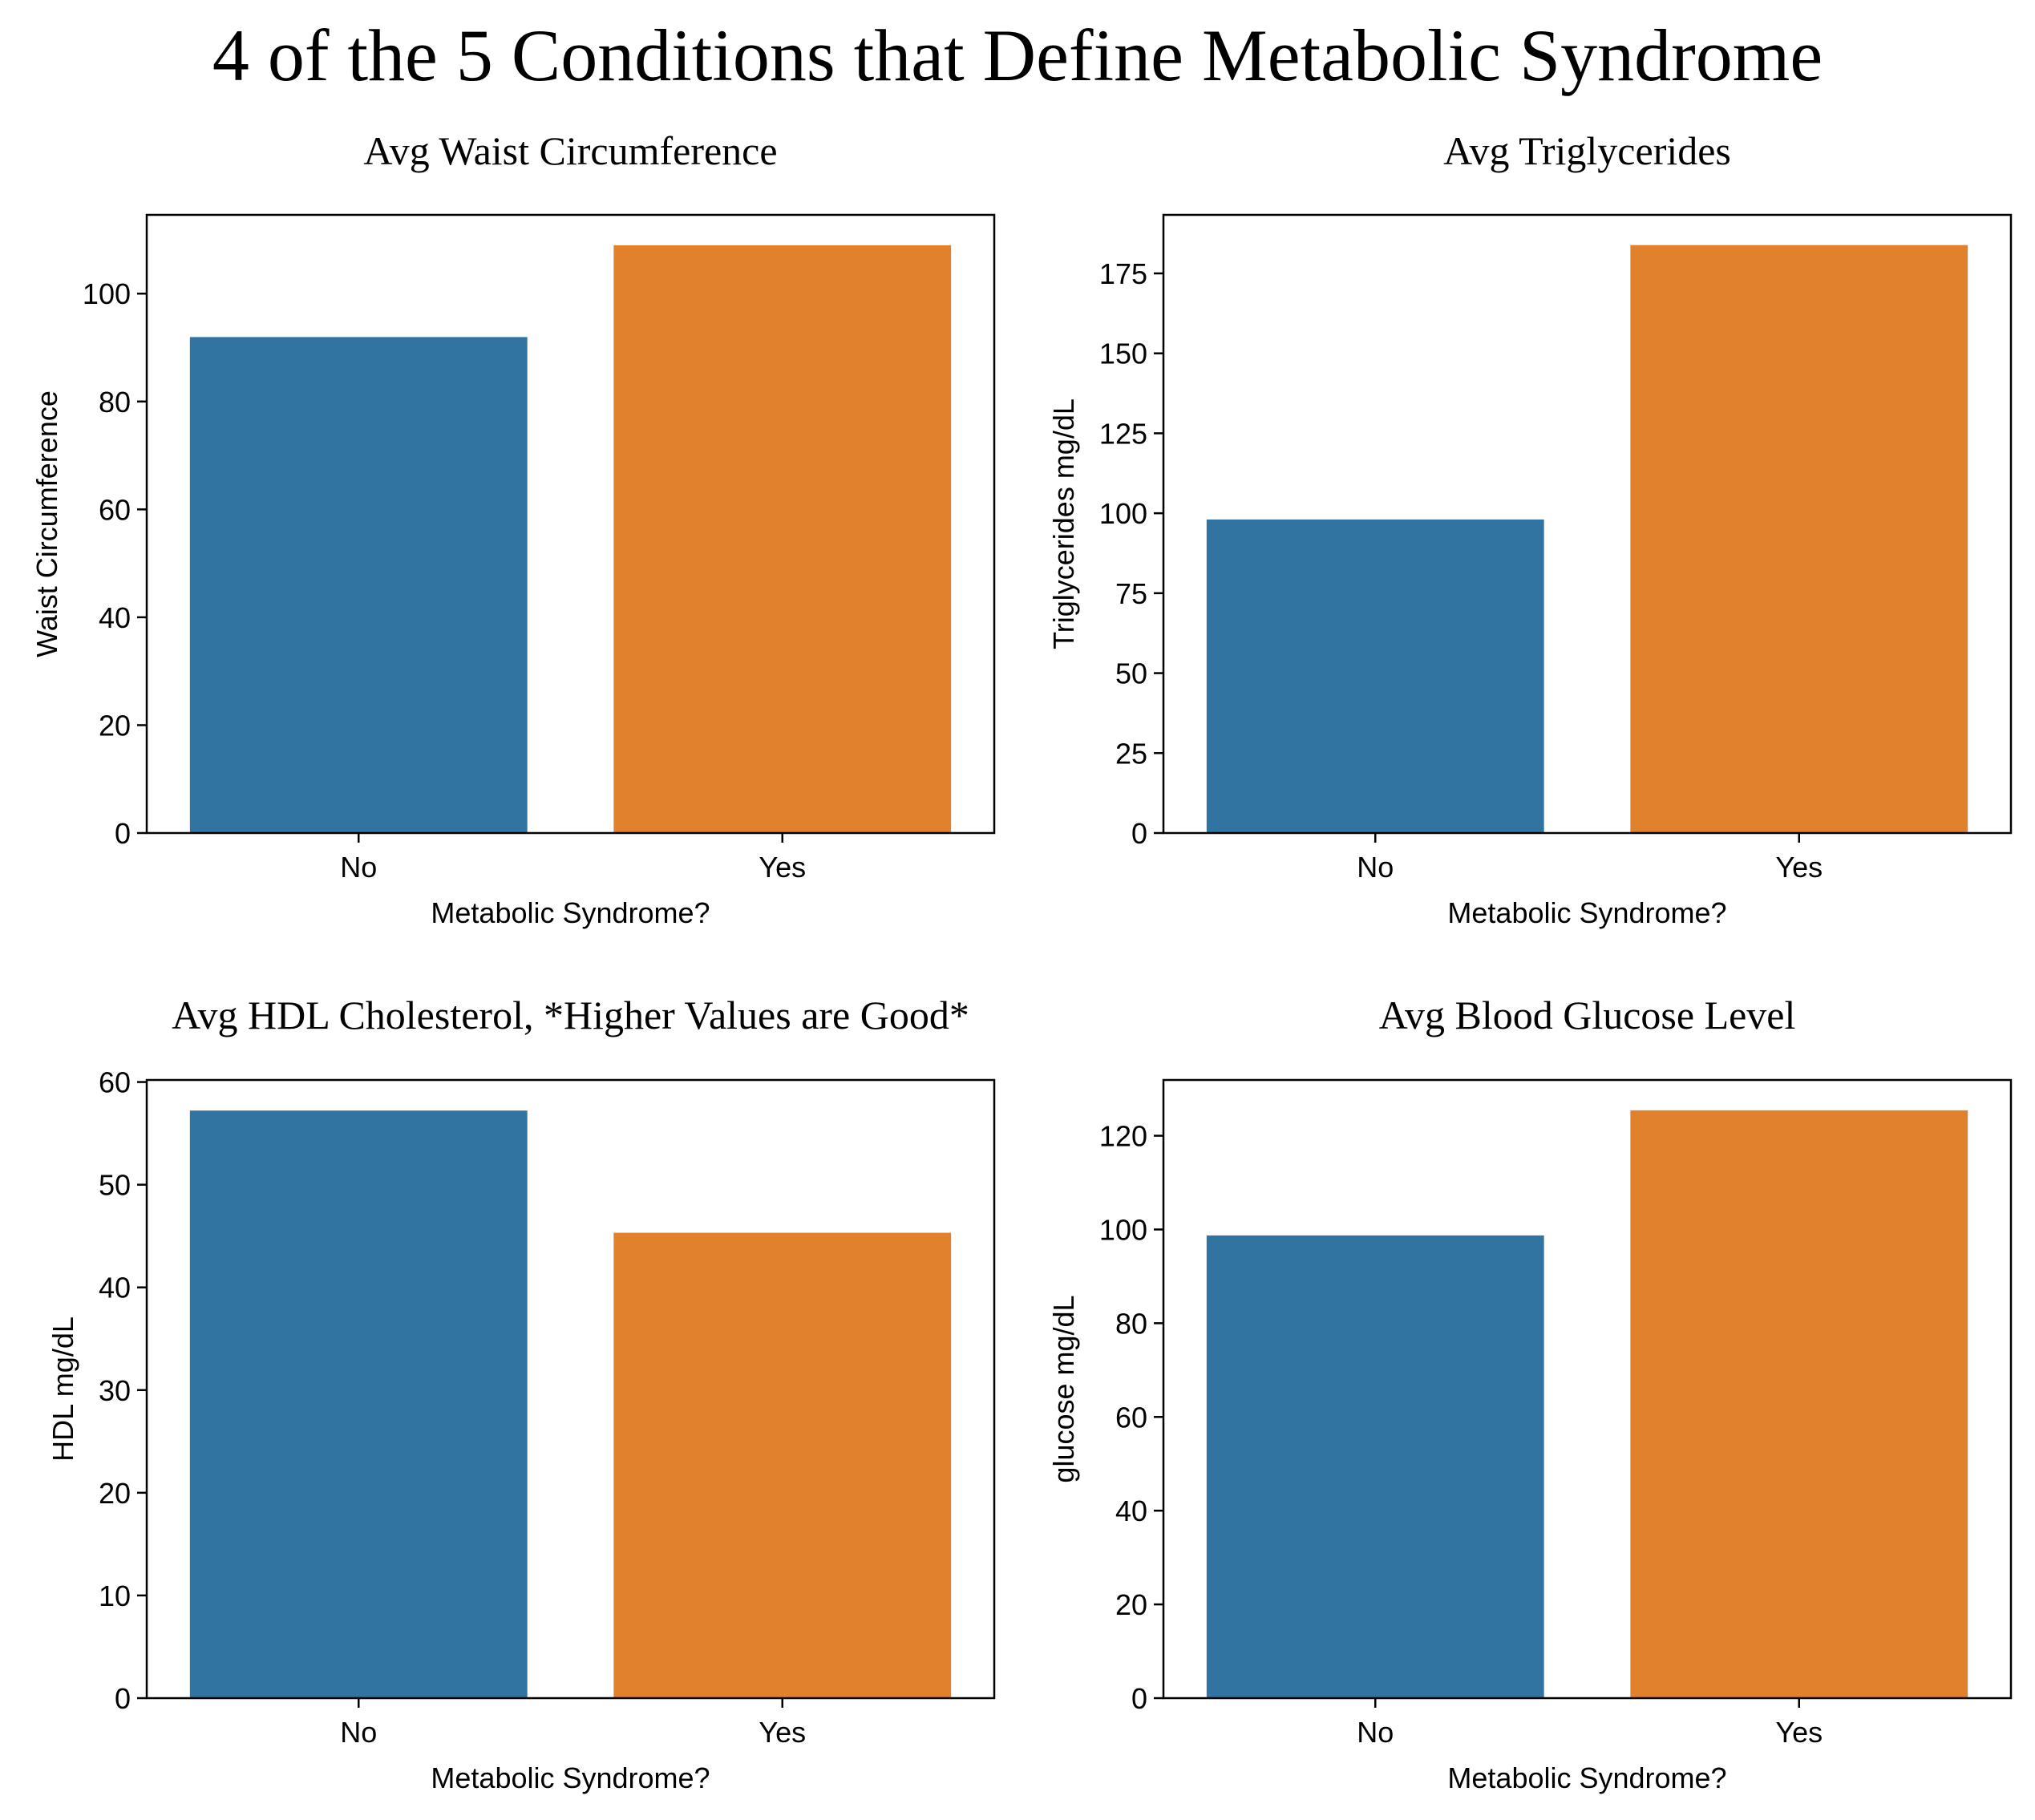 The width and height of the screenshot is (2035, 1820). Describe the element at coordinates (1131, 593) in the screenshot. I see `y-tick-label: 75` at that location.